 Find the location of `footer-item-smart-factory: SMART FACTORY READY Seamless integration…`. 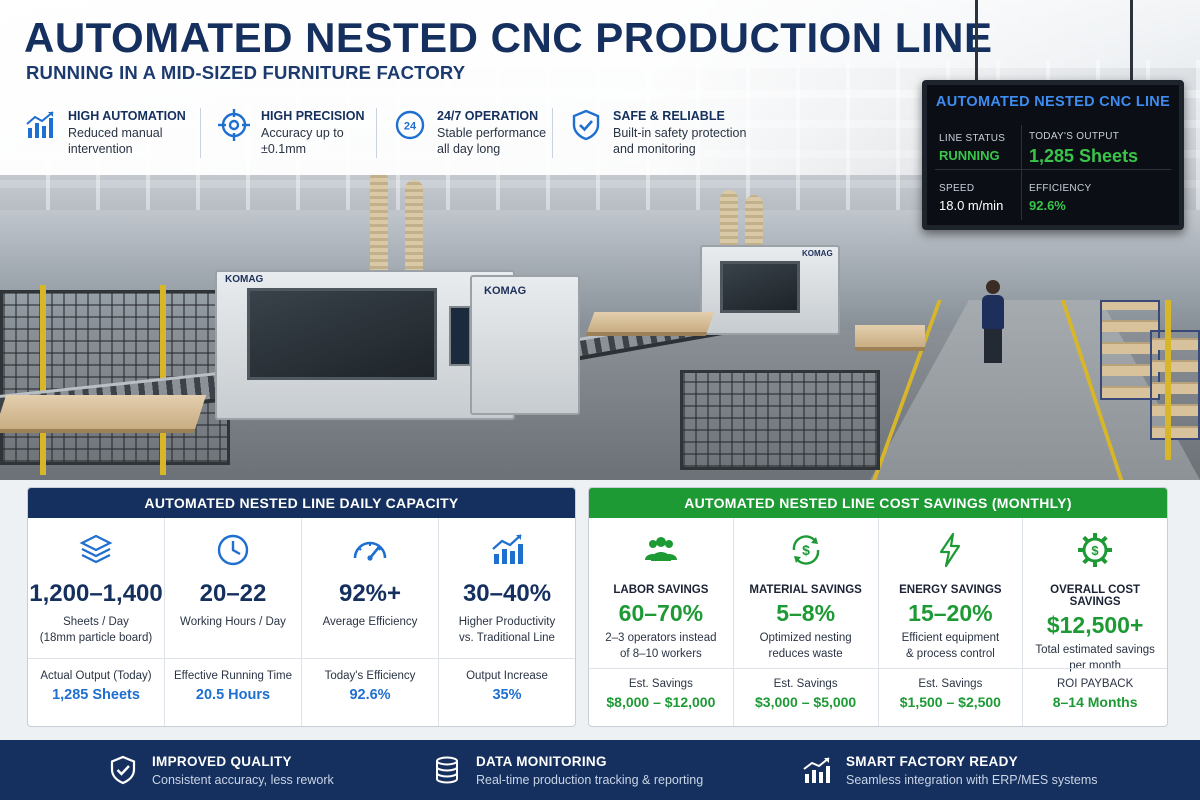

footer-item-smart-factory: SMART FACTORY READY Seamless integration… is located at coordinates (949, 770).